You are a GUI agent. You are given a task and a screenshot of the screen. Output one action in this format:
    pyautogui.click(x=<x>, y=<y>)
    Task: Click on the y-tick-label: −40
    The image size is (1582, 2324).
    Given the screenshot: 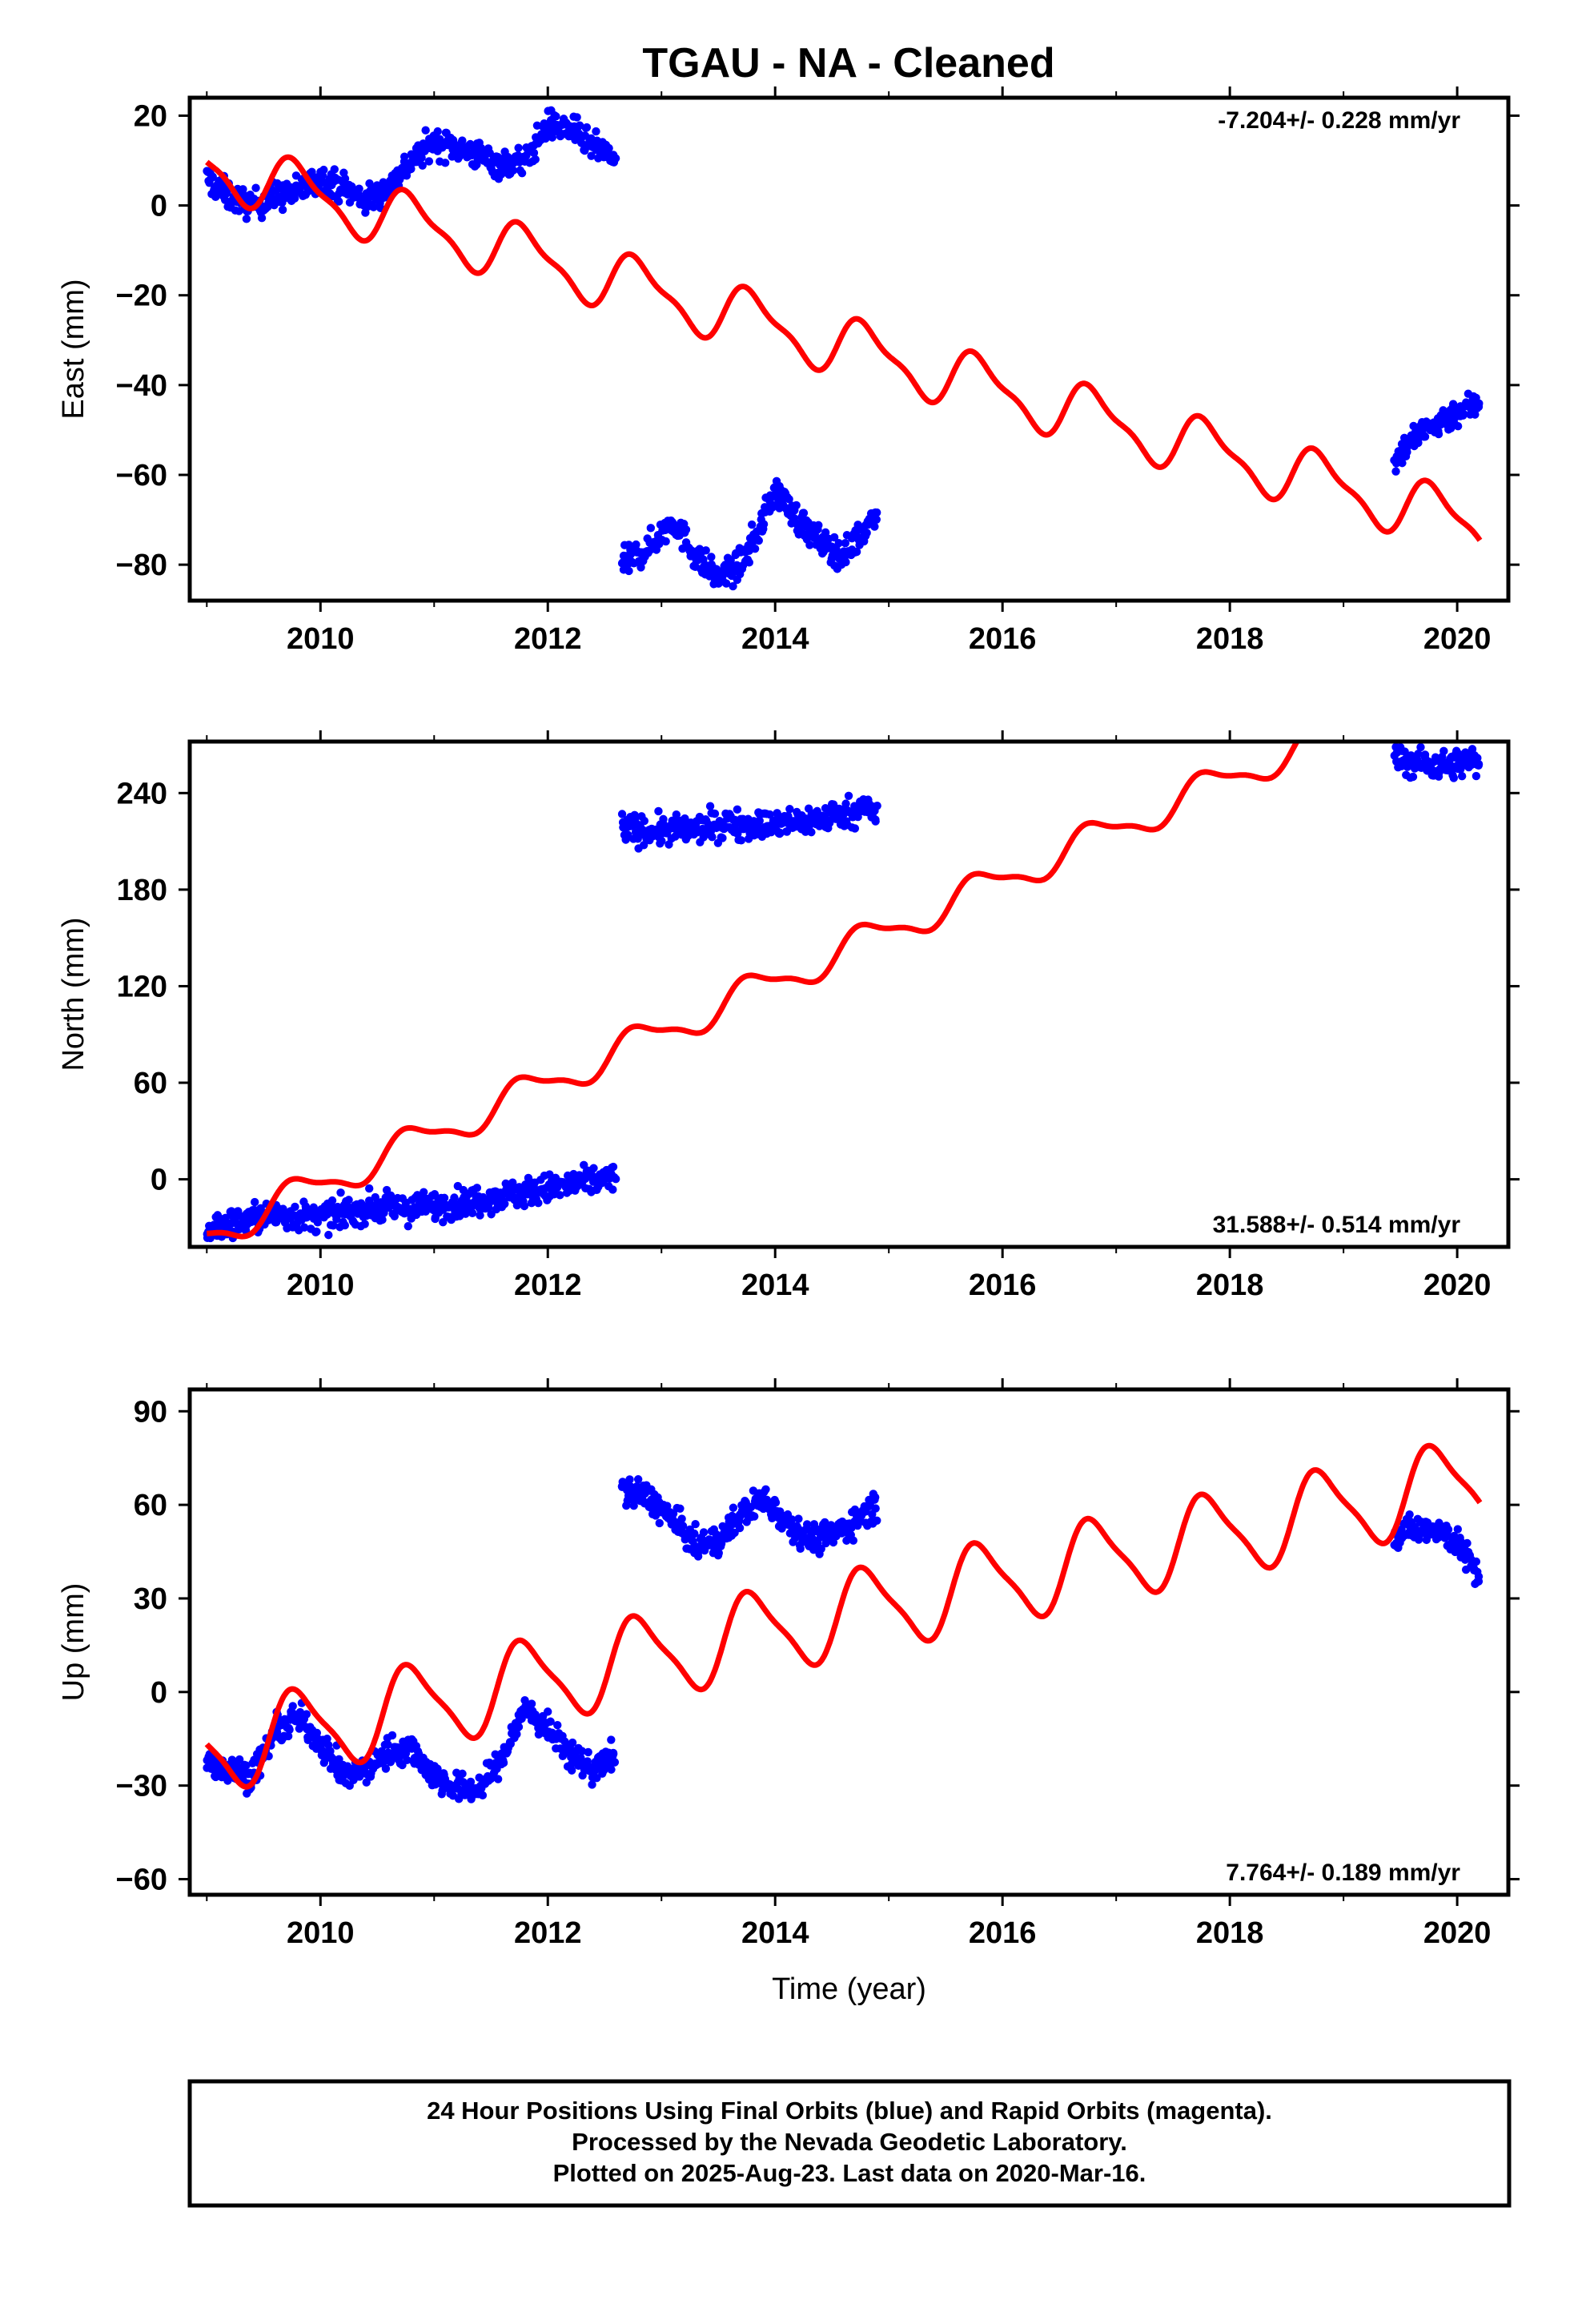 What is the action you would take?
    pyautogui.click(x=141, y=386)
    